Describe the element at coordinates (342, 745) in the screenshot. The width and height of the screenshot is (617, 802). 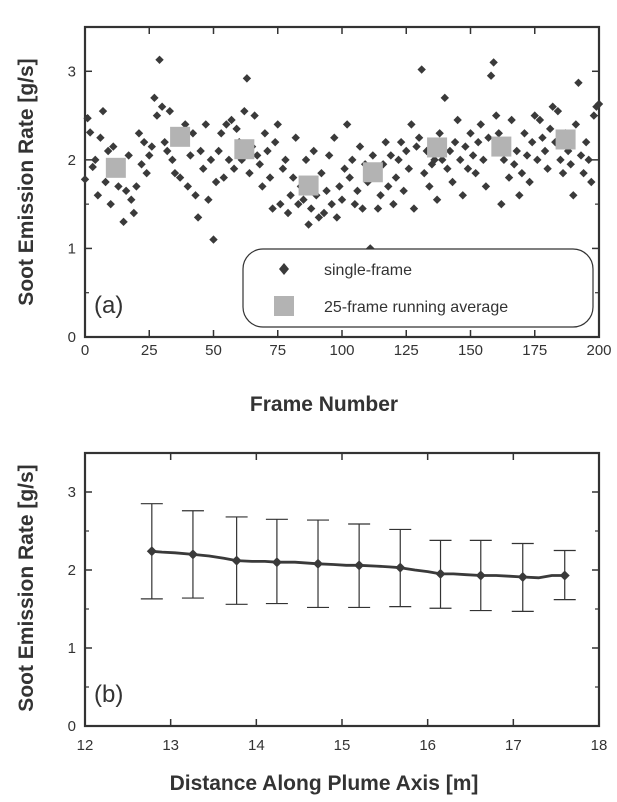
I see `x-tick-label: 15` at that location.